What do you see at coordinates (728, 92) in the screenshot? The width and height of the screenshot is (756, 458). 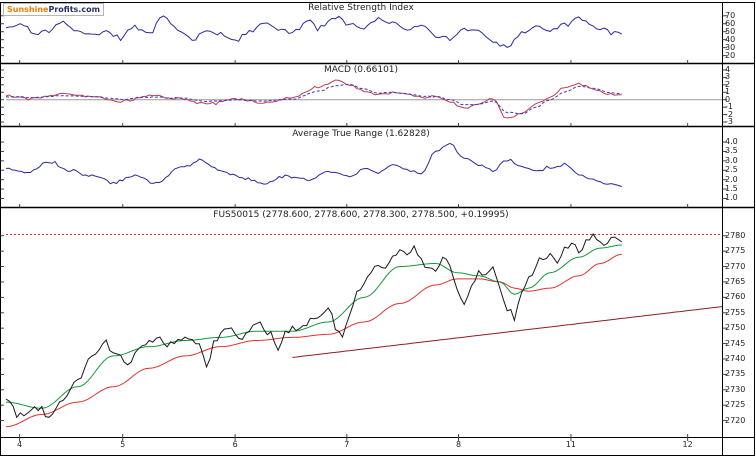 I see `y-axis-label: 1` at bounding box center [728, 92].